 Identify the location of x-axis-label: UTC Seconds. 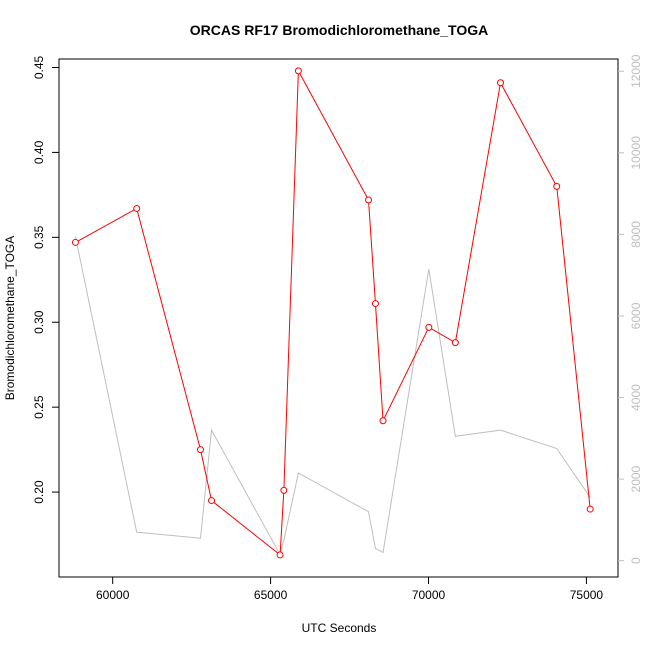
(339, 628).